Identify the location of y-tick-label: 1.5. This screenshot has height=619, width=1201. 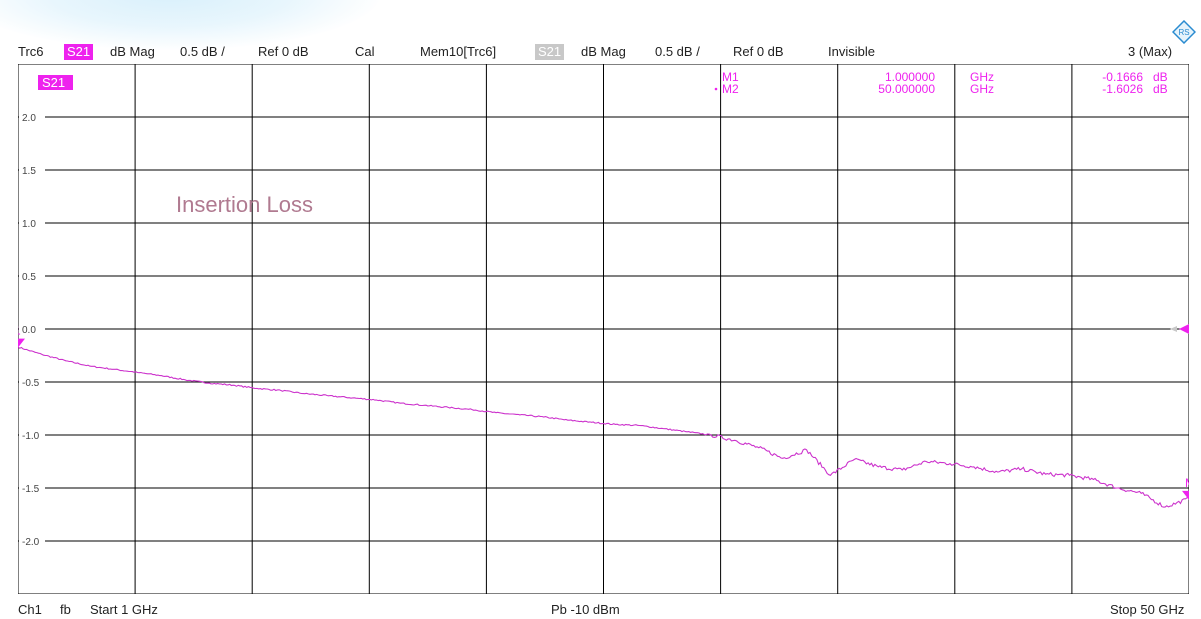
(29, 171).